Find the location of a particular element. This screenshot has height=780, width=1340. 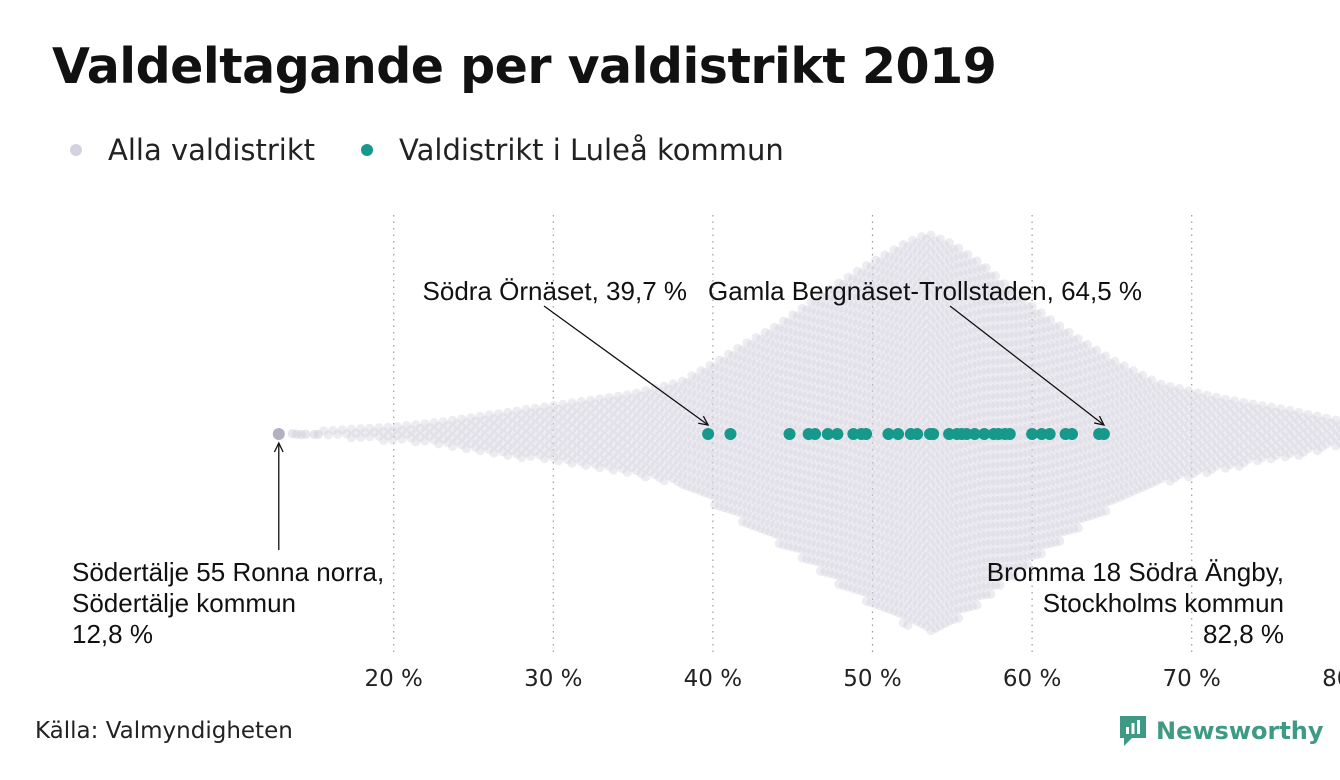

lulea-point is located at coordinates (917, 434).